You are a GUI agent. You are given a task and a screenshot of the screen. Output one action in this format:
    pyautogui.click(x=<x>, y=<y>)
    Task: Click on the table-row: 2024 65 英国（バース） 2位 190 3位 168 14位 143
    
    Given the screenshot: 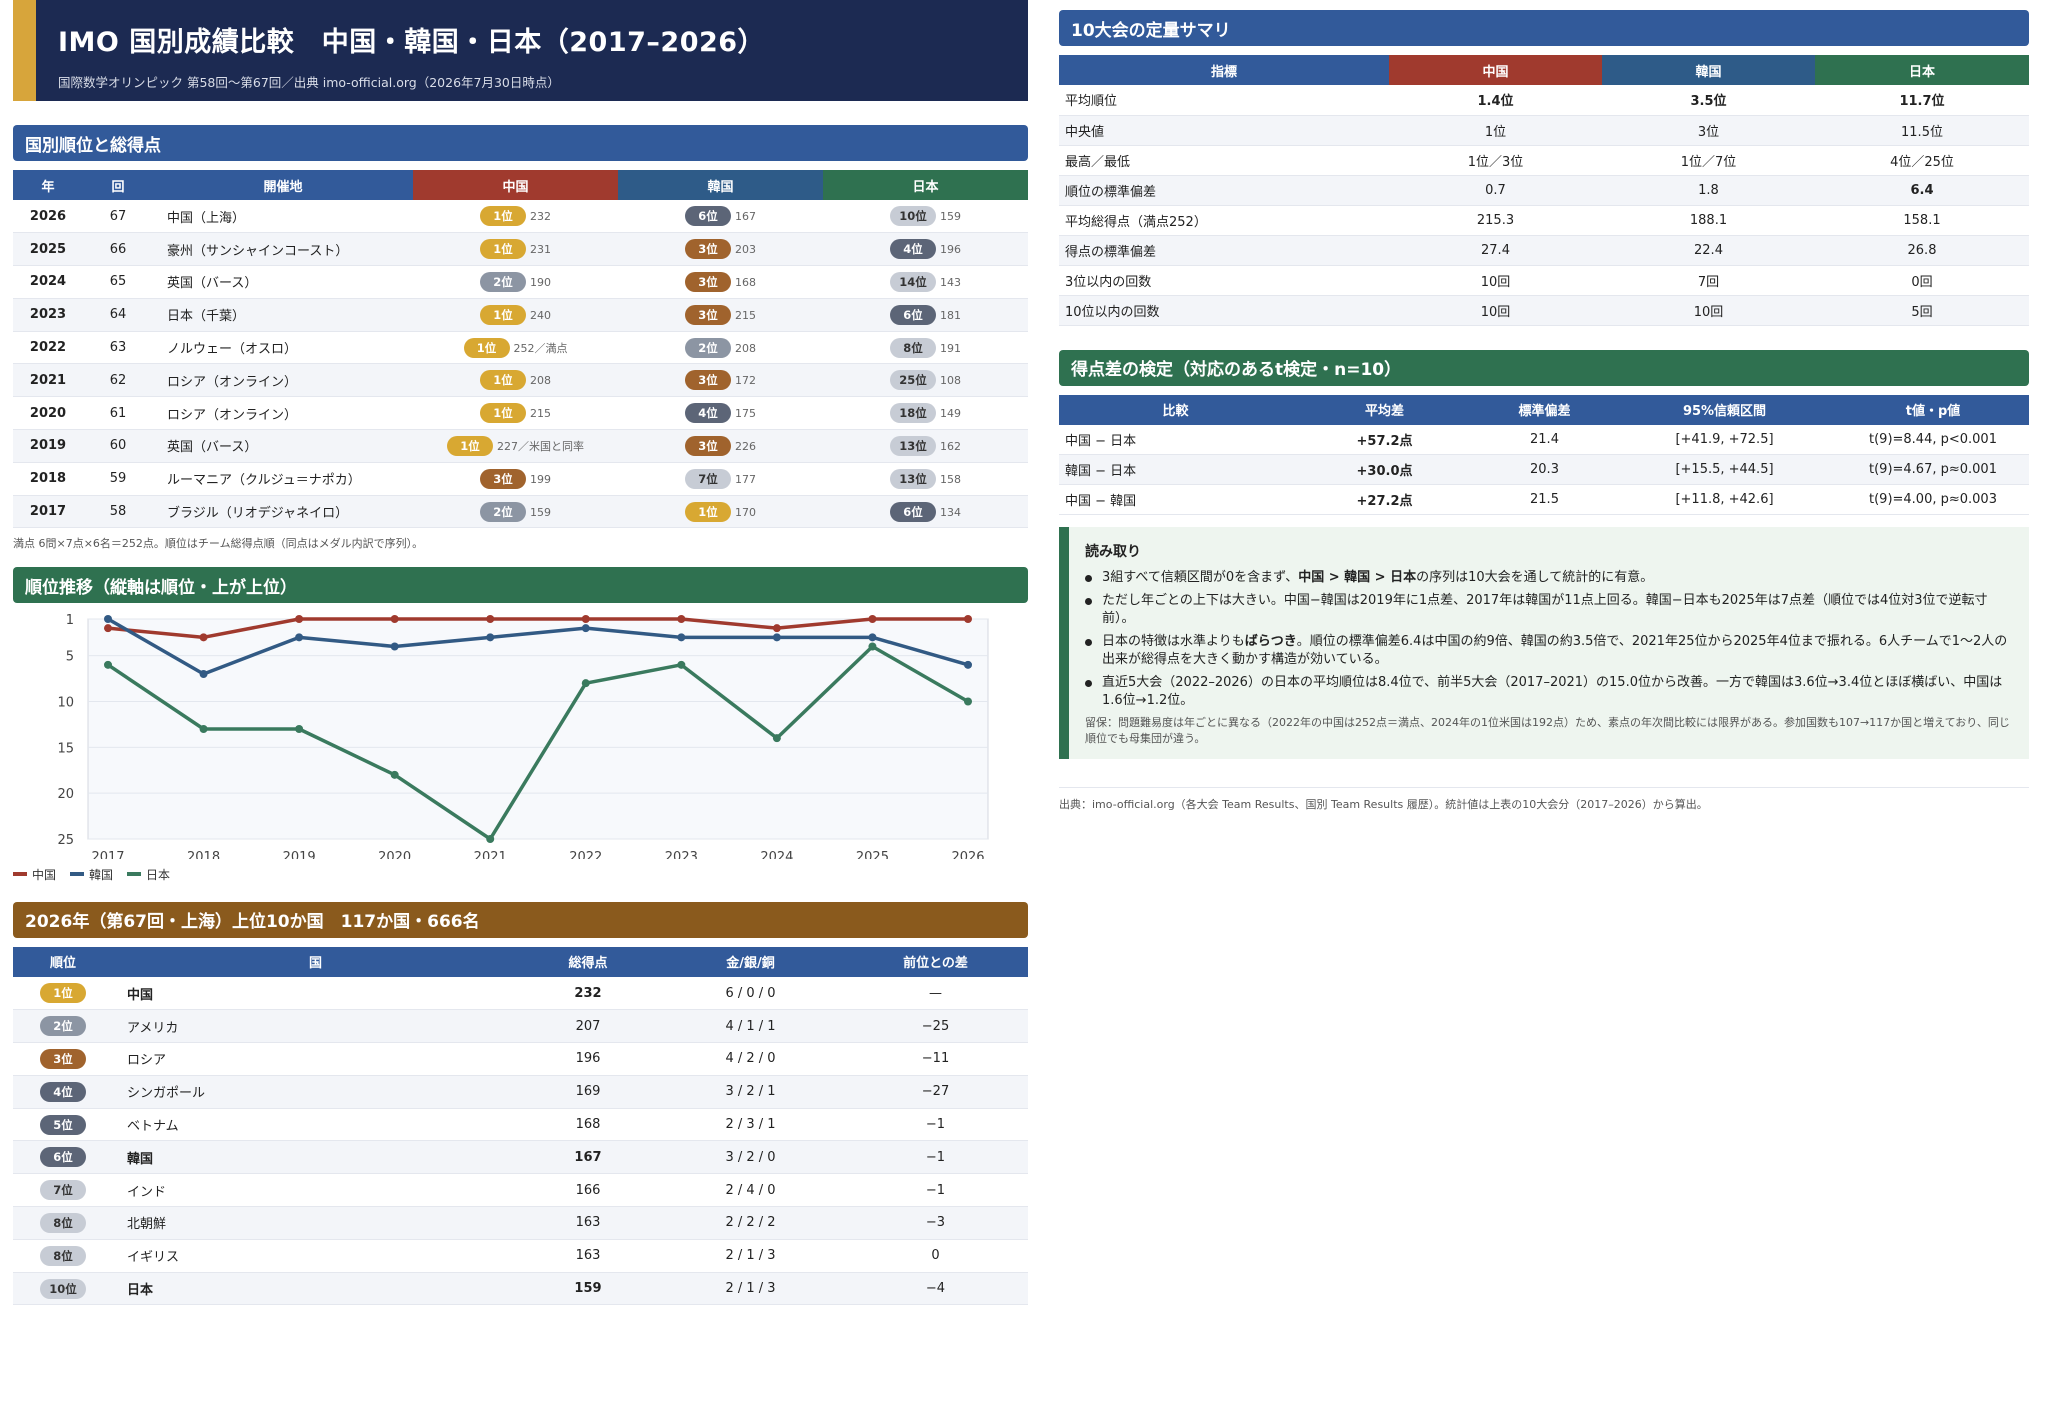 What is the action you would take?
    pyautogui.click(x=520, y=282)
    